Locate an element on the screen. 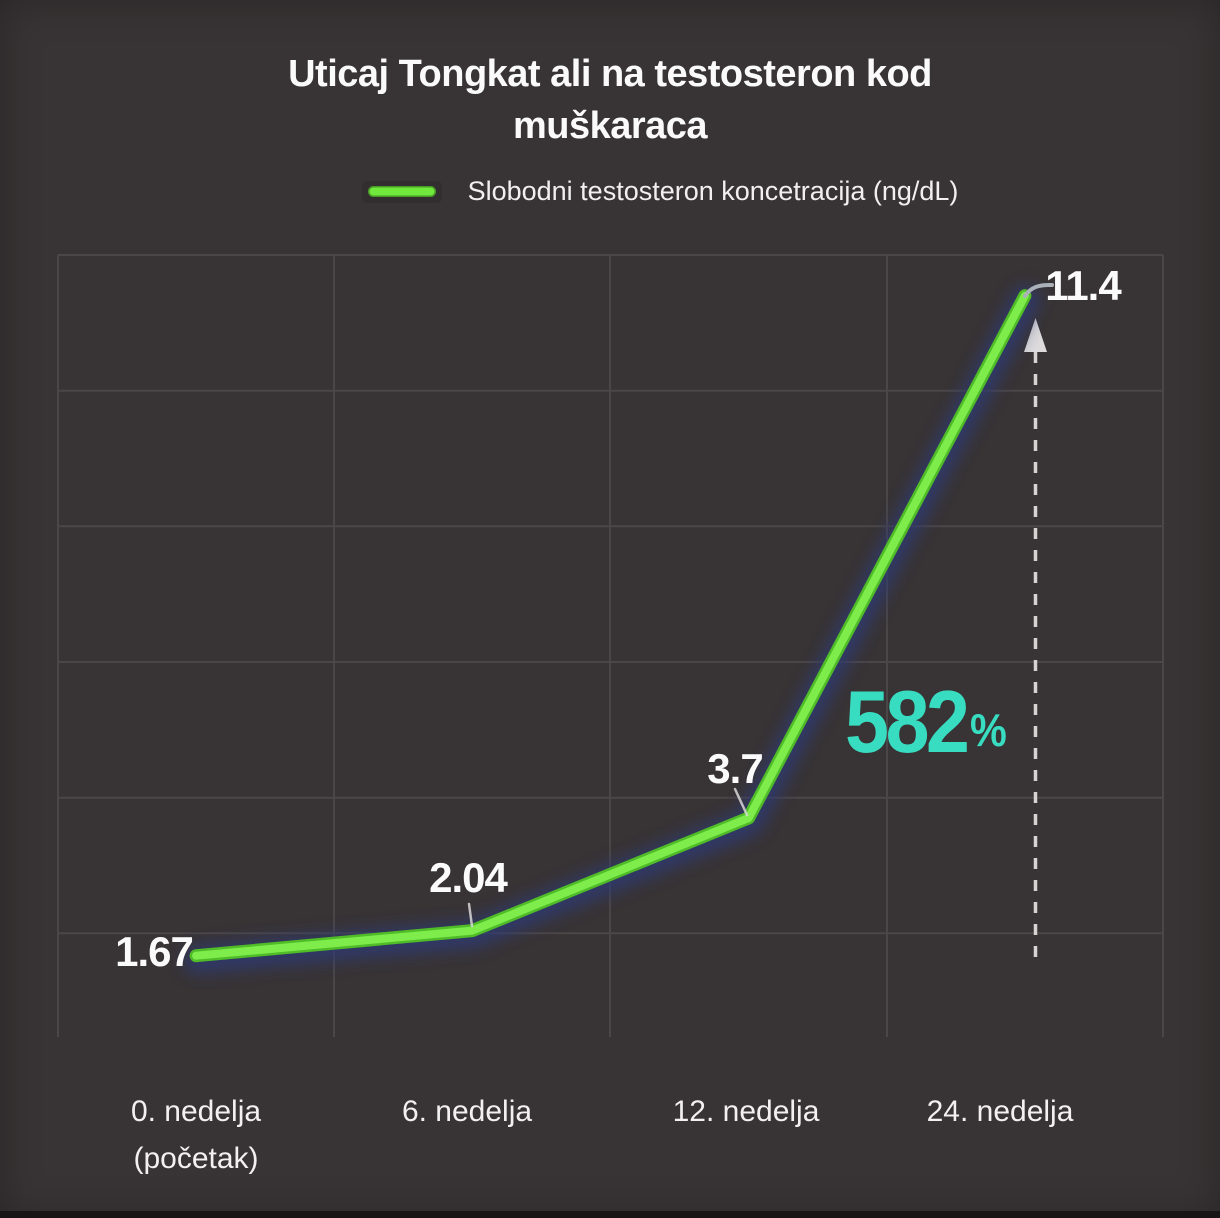 The image size is (1220, 1218). increase-arrow is located at coordinates (1035, 642).